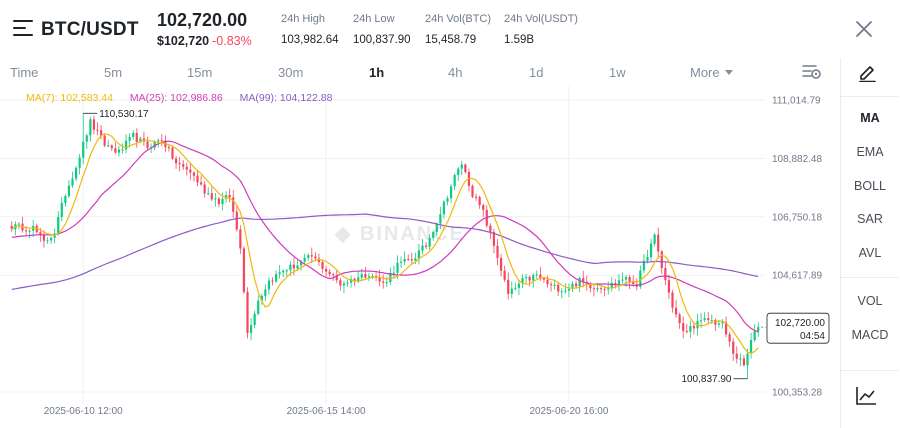 Image resolution: width=900 pixels, height=428 pixels. Describe the element at coordinates (870, 301) in the screenshot. I see `indicator-vol: VOL` at that location.